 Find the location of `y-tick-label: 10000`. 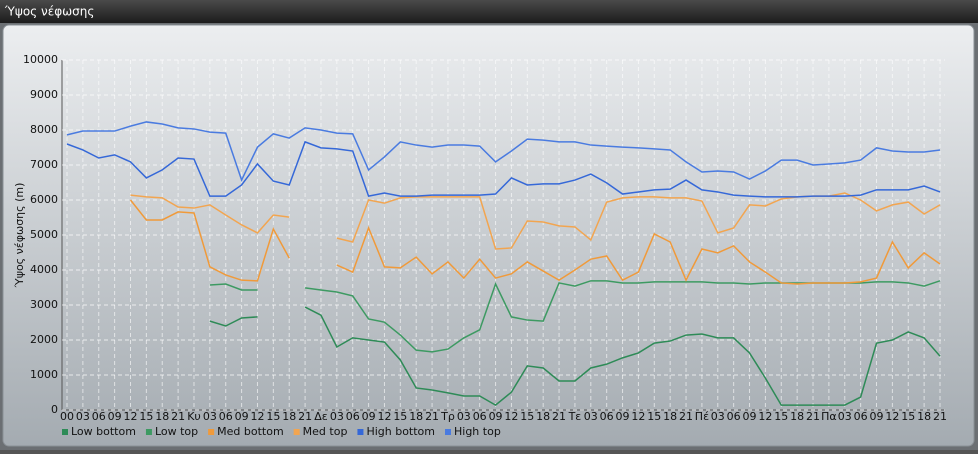

y-tick-label: 10000 is located at coordinates (40, 59).